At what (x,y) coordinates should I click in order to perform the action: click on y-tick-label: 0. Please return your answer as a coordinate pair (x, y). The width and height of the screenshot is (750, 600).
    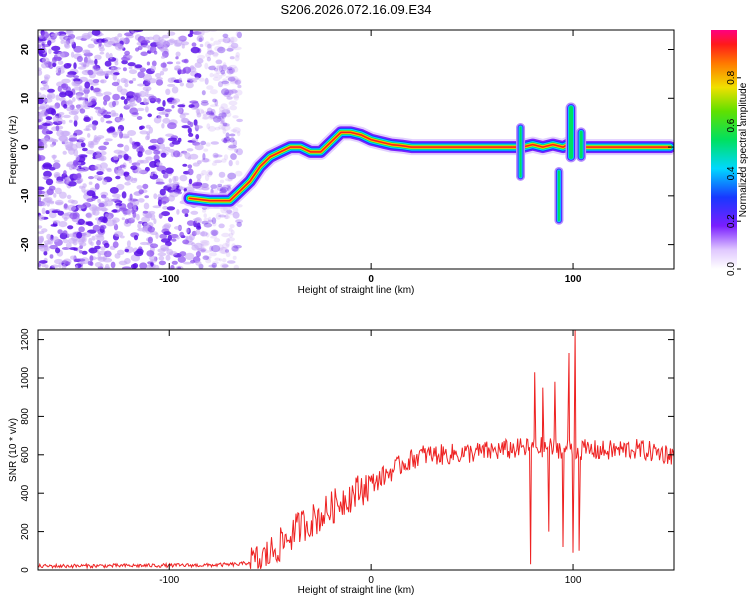
    Looking at the image, I should click on (25, 147).